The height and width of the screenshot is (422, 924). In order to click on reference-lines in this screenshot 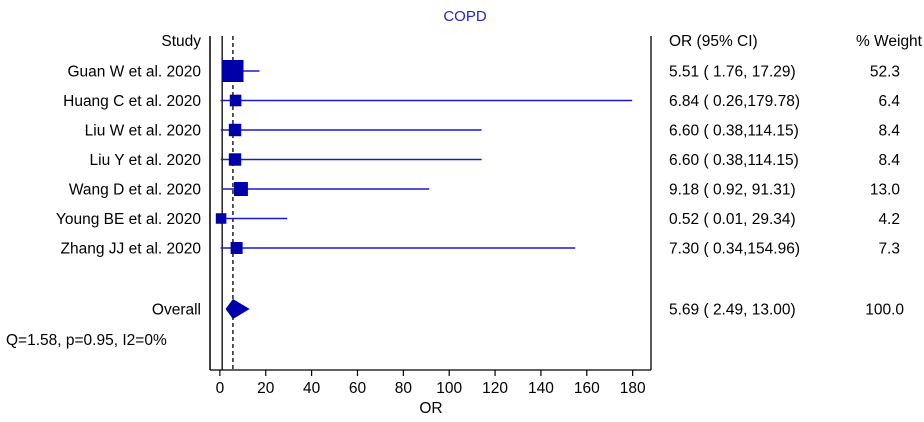, I will do `click(221, 203)`.